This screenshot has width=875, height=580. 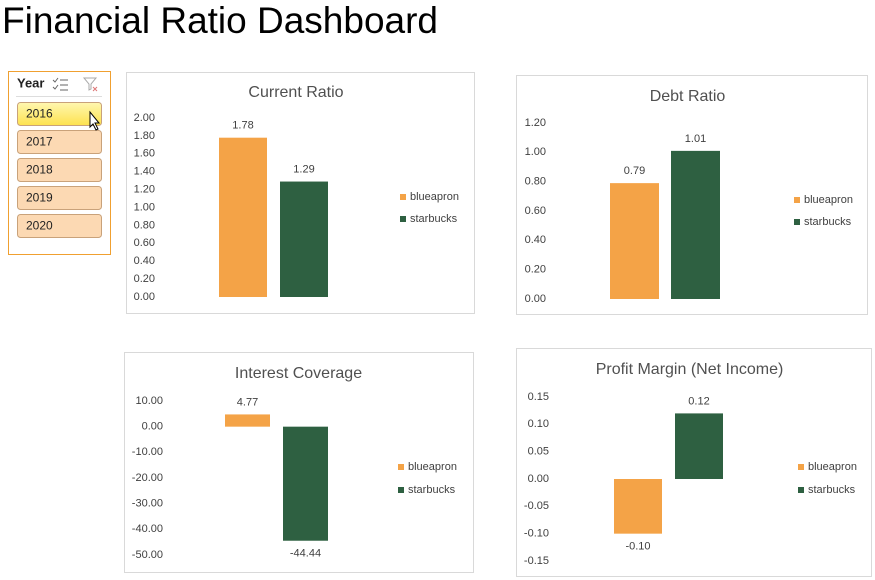 I want to click on mouse-cursor, so click(x=95, y=120).